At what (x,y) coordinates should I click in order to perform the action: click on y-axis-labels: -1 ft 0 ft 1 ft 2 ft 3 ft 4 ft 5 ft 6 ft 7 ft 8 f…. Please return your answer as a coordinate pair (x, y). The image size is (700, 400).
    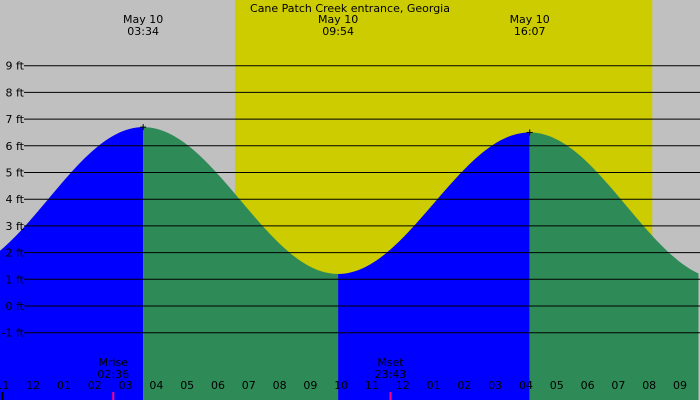
    Looking at the image, I should click on (13, 200).